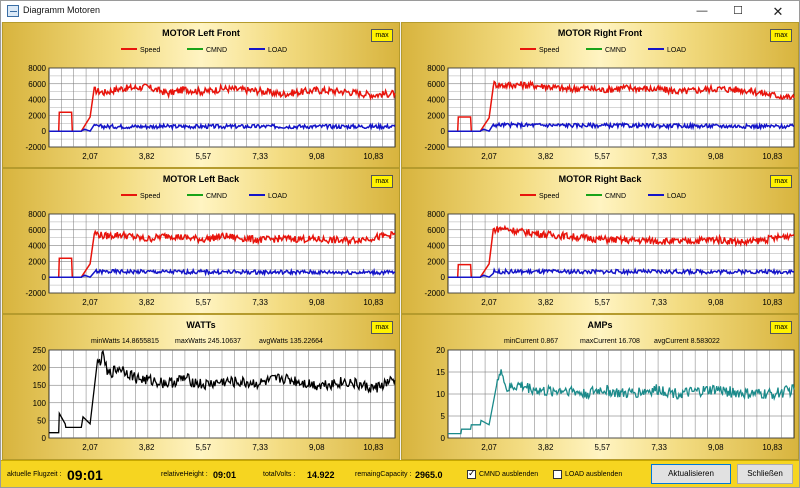 Image resolution: width=800 pixels, height=488 pixels. Describe the element at coordinates (765, 474) in the screenshot. I see `close-button: Schließen` at that location.